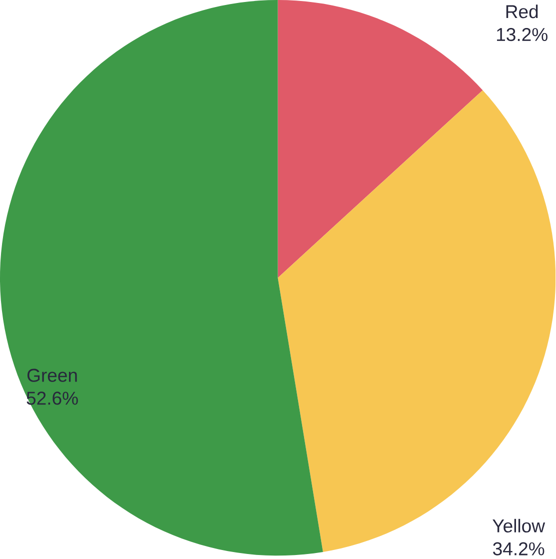 This screenshot has height=559, width=556. What do you see at coordinates (52, 398) in the screenshot?
I see `data-label: 52.6%` at bounding box center [52, 398].